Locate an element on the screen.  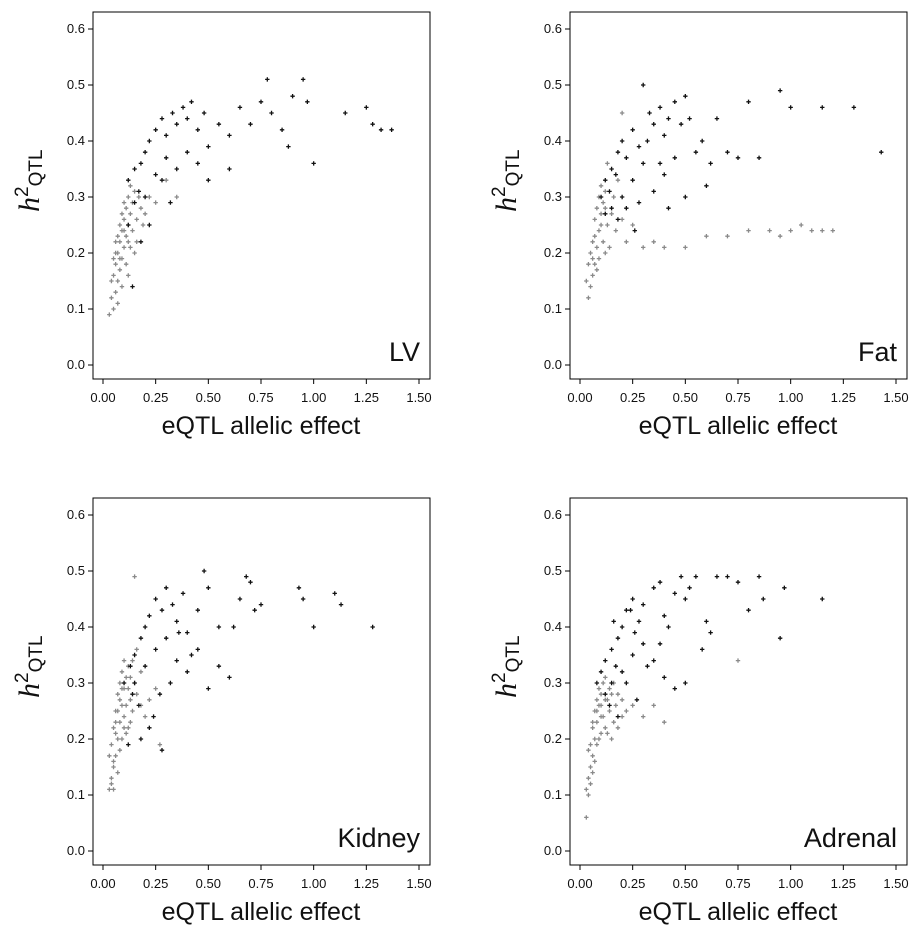
x-tick-label: 0.00 is located at coordinates (579, 397).